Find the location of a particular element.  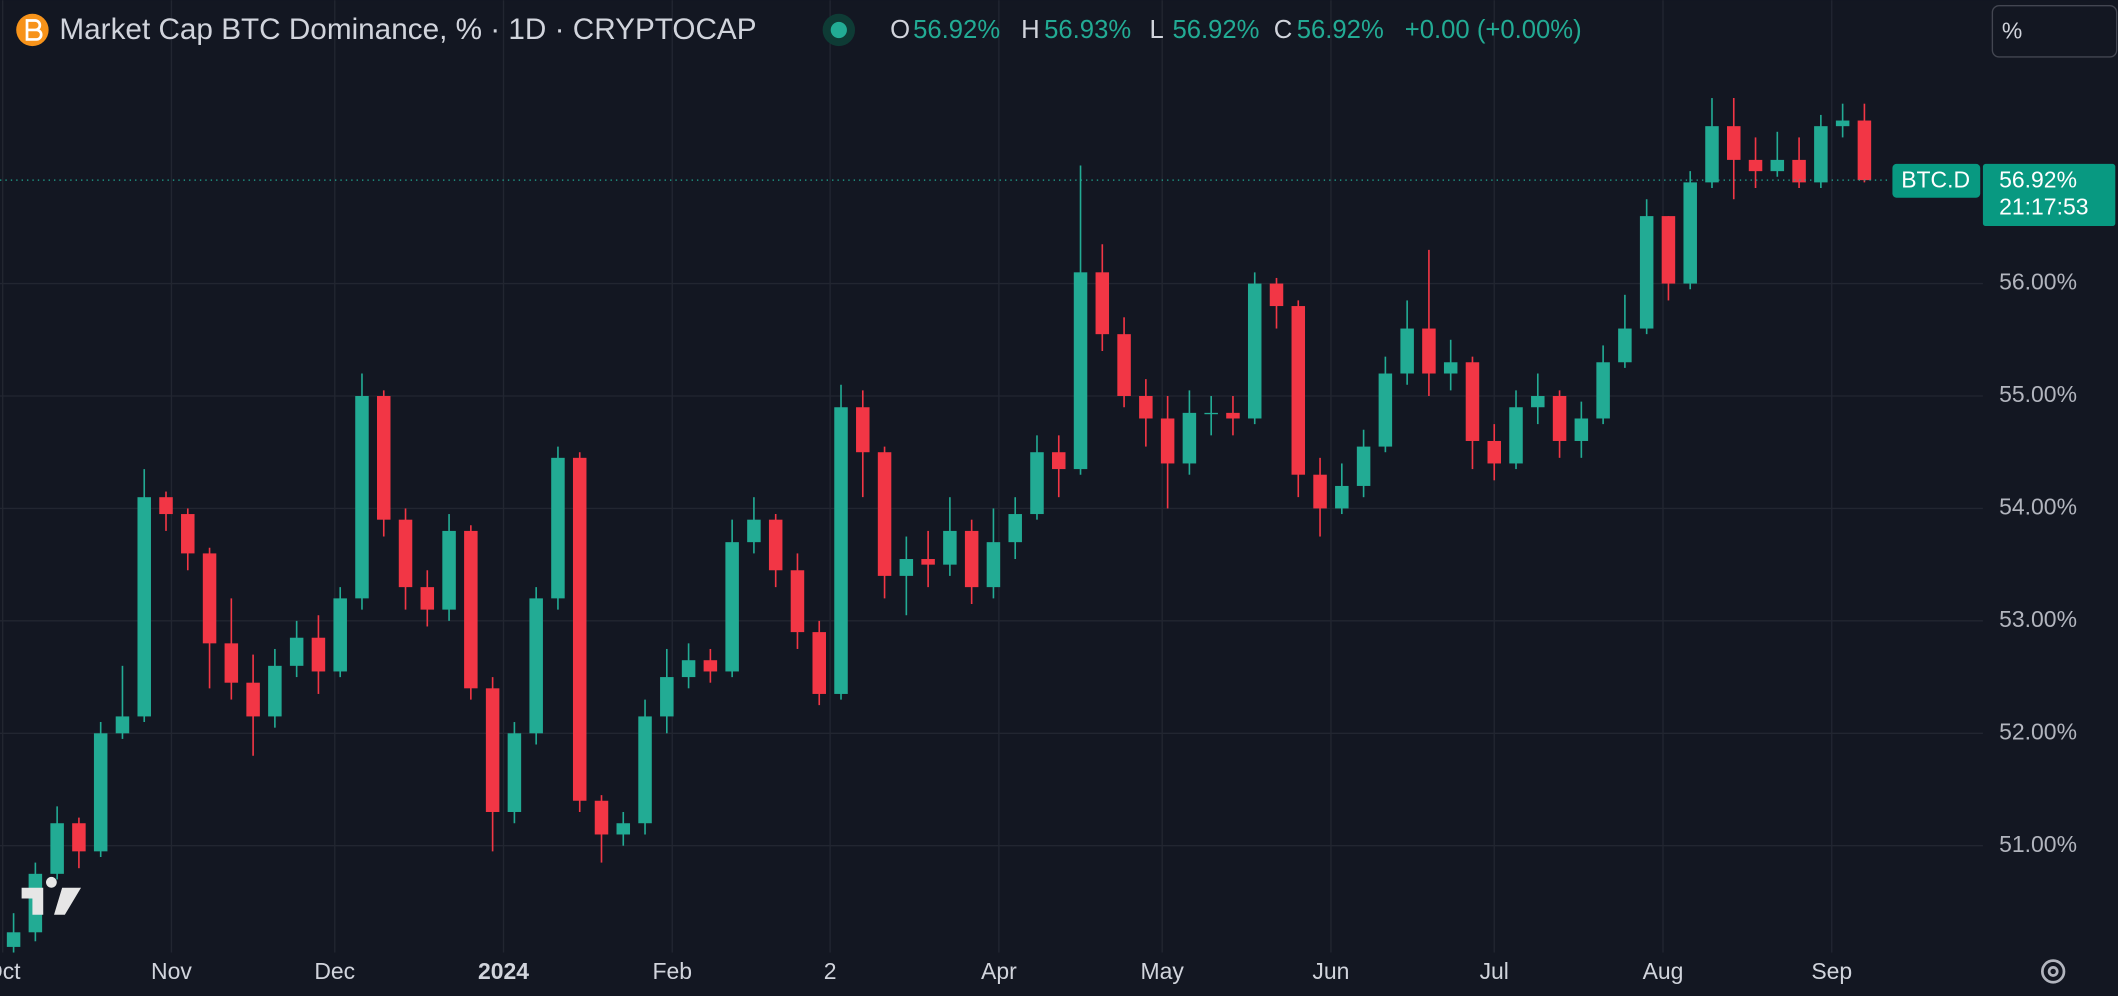

legend-value: 56.92% is located at coordinates (1215, 30).